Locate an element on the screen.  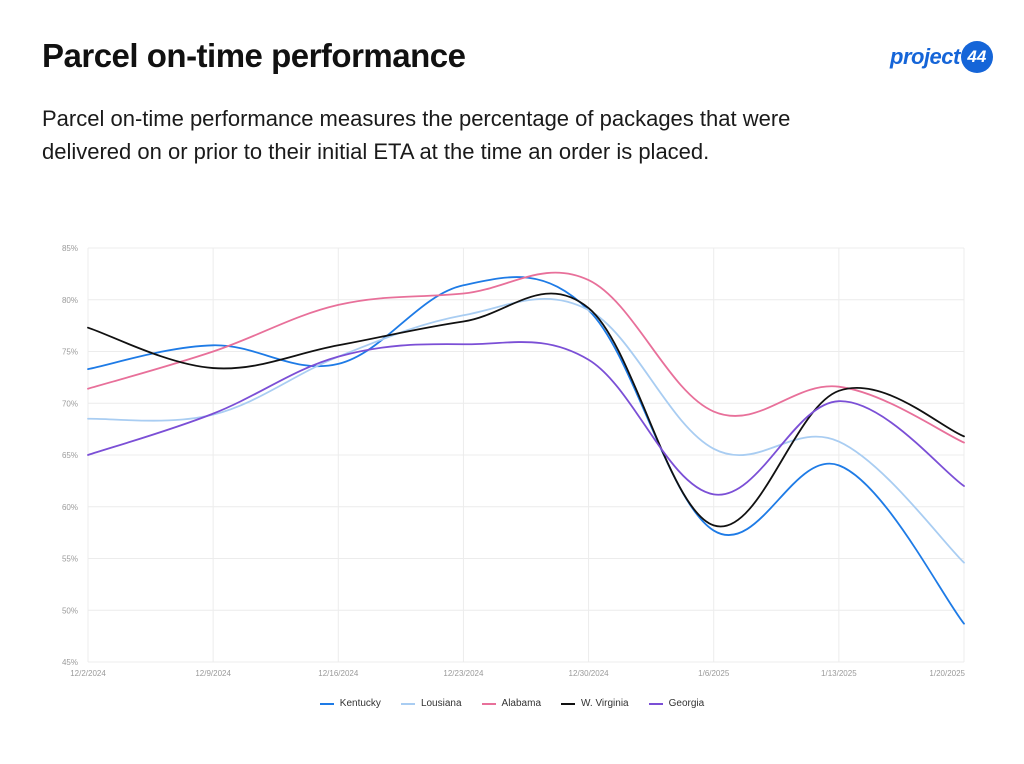
x-tick-label: 12/9/2024 is located at coordinates (213, 673).